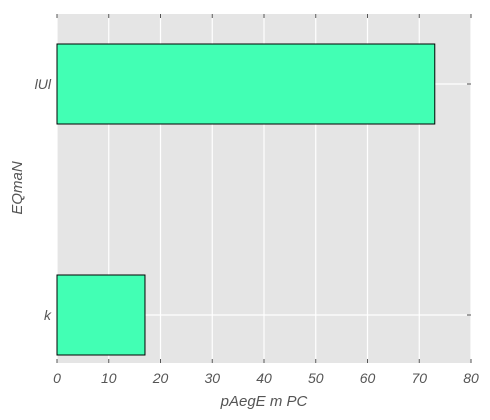 The height and width of the screenshot is (420, 490). What do you see at coordinates (212, 378) in the screenshot?
I see `x-tick-label: 30` at bounding box center [212, 378].